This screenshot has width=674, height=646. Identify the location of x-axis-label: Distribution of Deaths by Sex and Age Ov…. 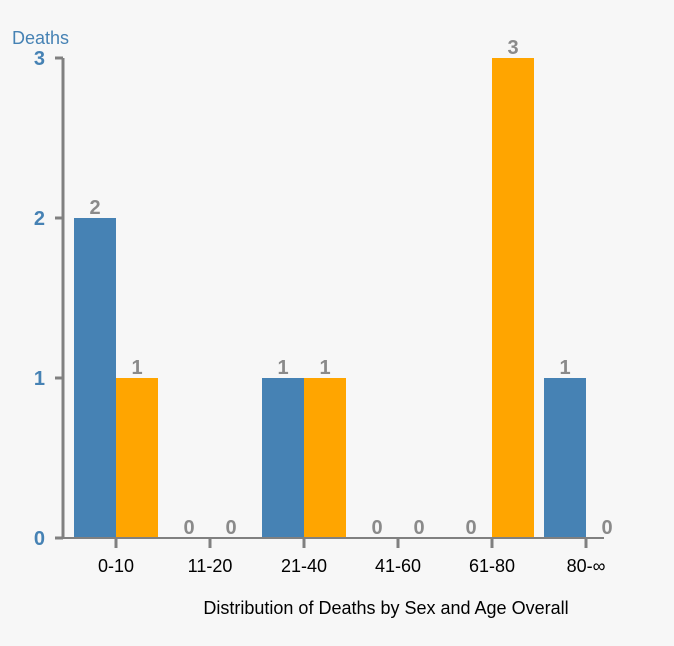
(385, 608).